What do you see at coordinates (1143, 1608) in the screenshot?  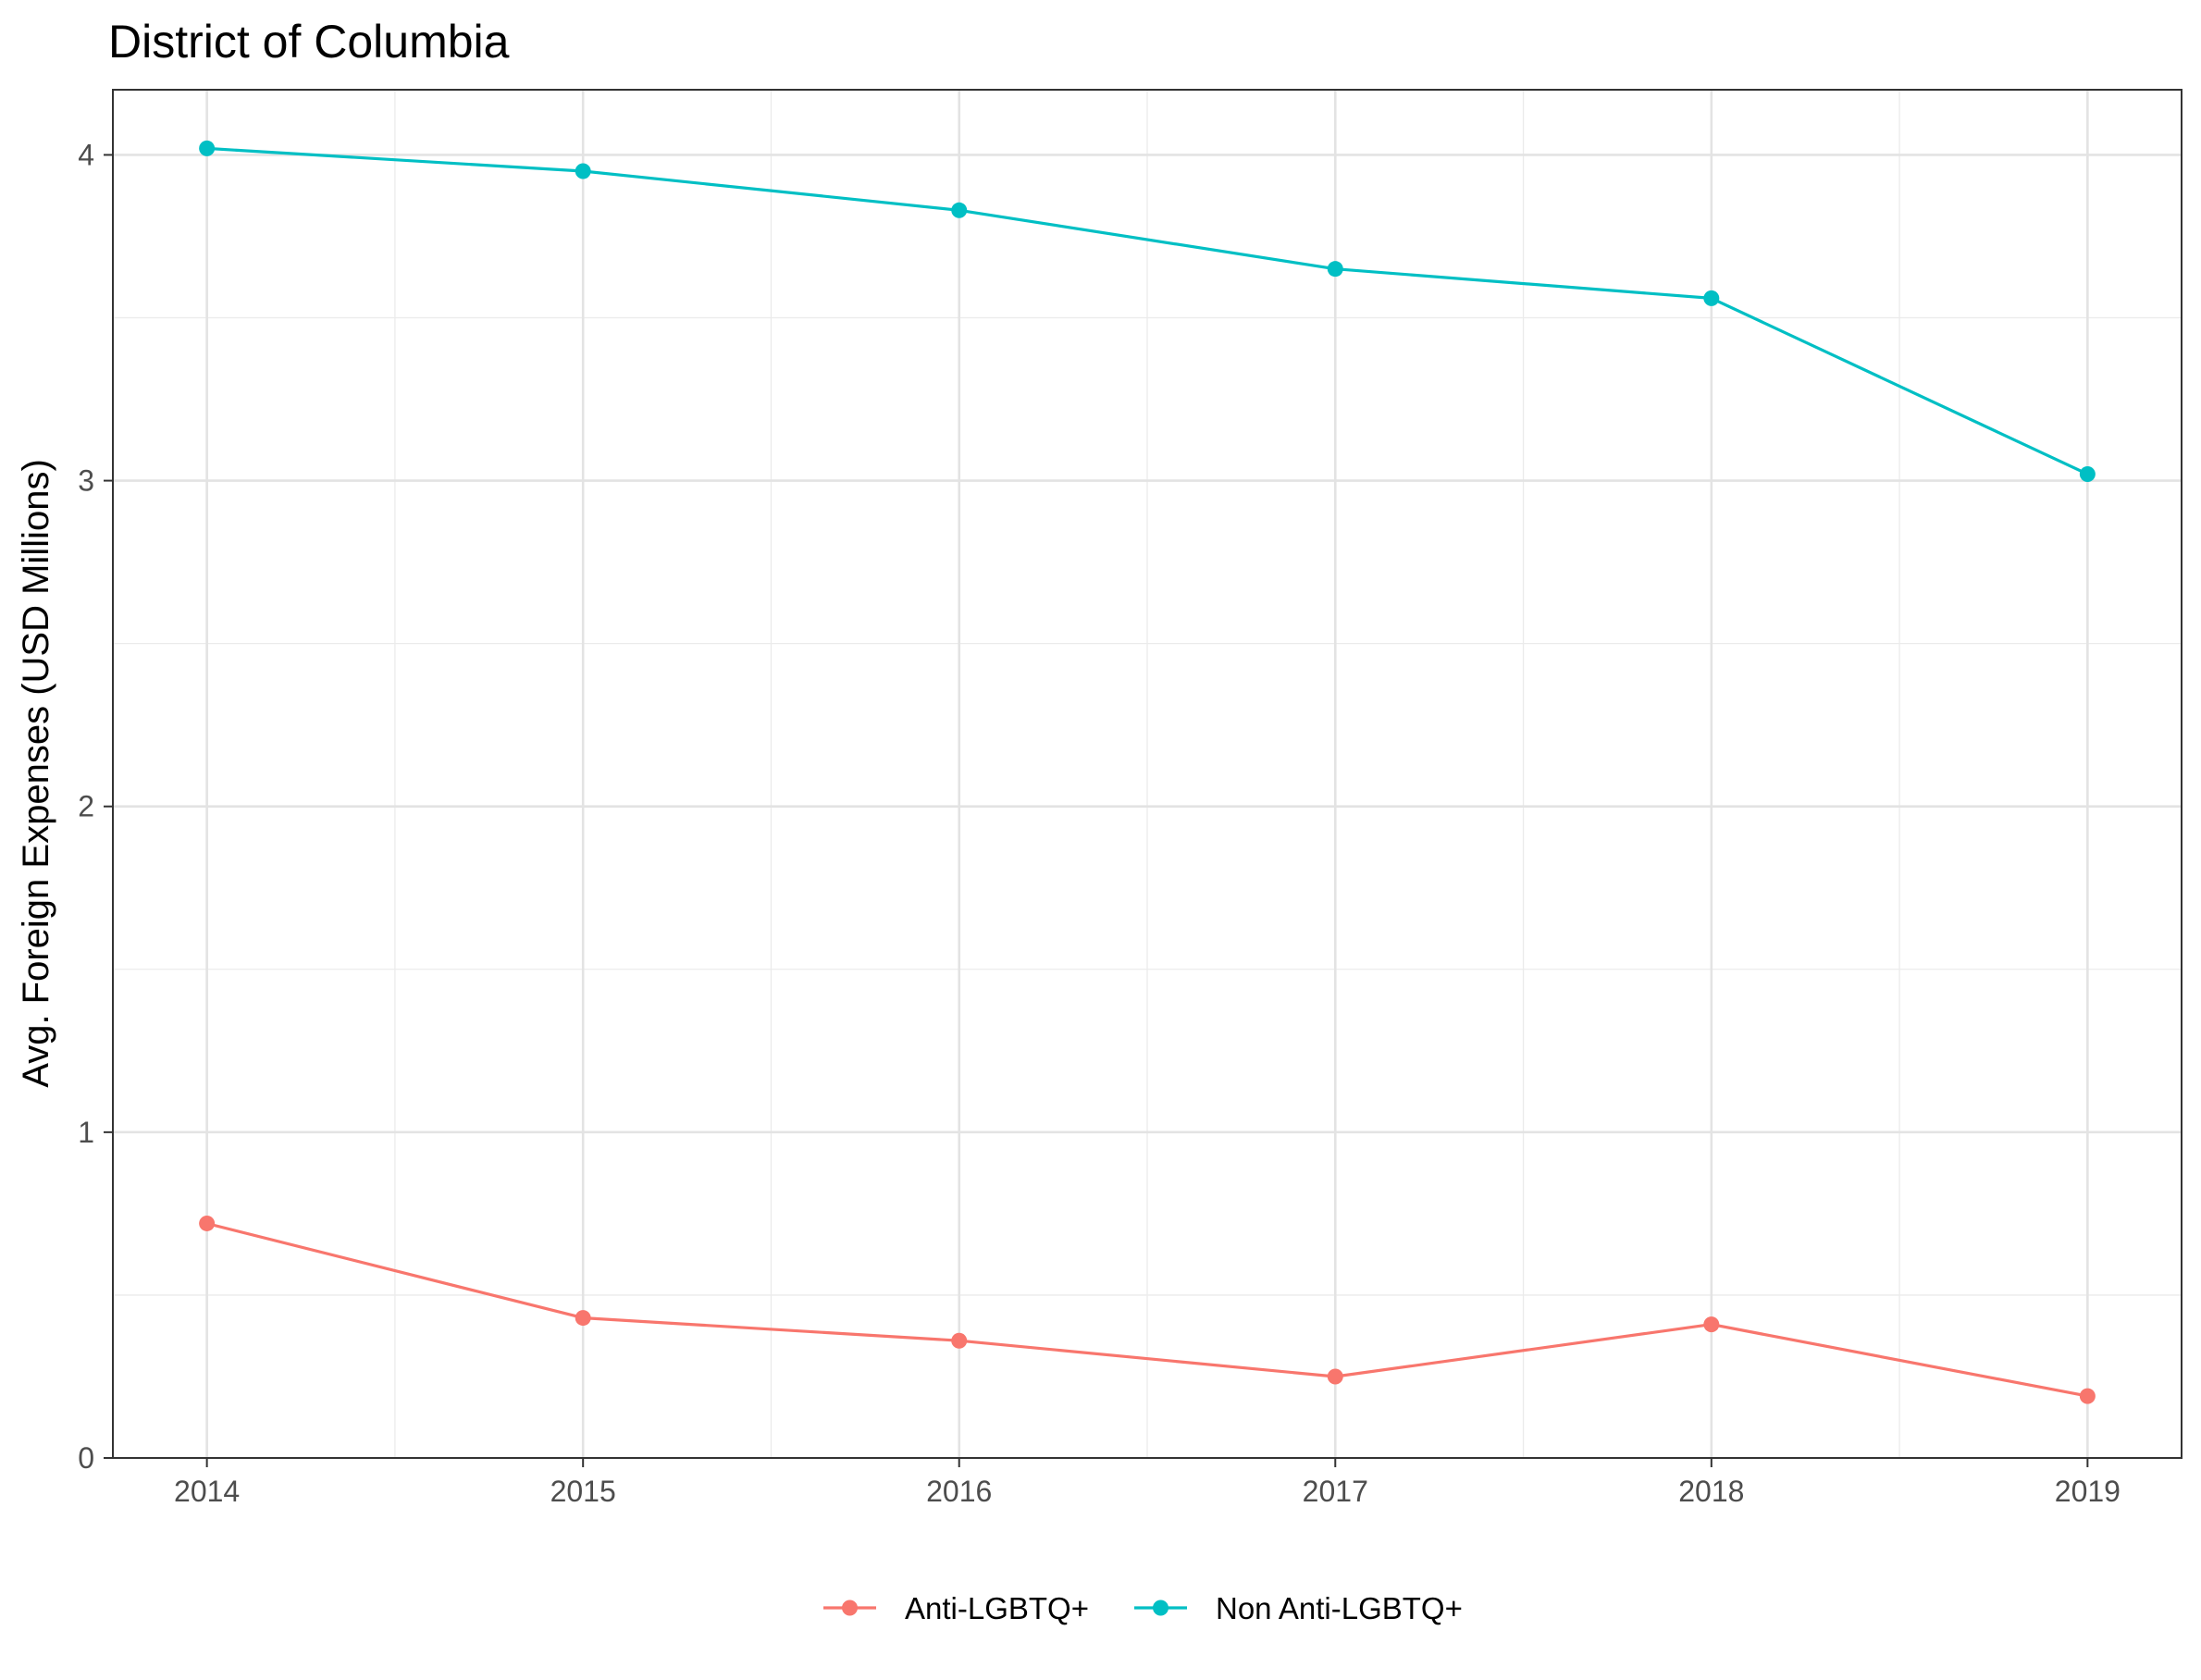 I see `legend: Anti-LGBTQ+ Non Anti-LGBTQ+` at bounding box center [1143, 1608].